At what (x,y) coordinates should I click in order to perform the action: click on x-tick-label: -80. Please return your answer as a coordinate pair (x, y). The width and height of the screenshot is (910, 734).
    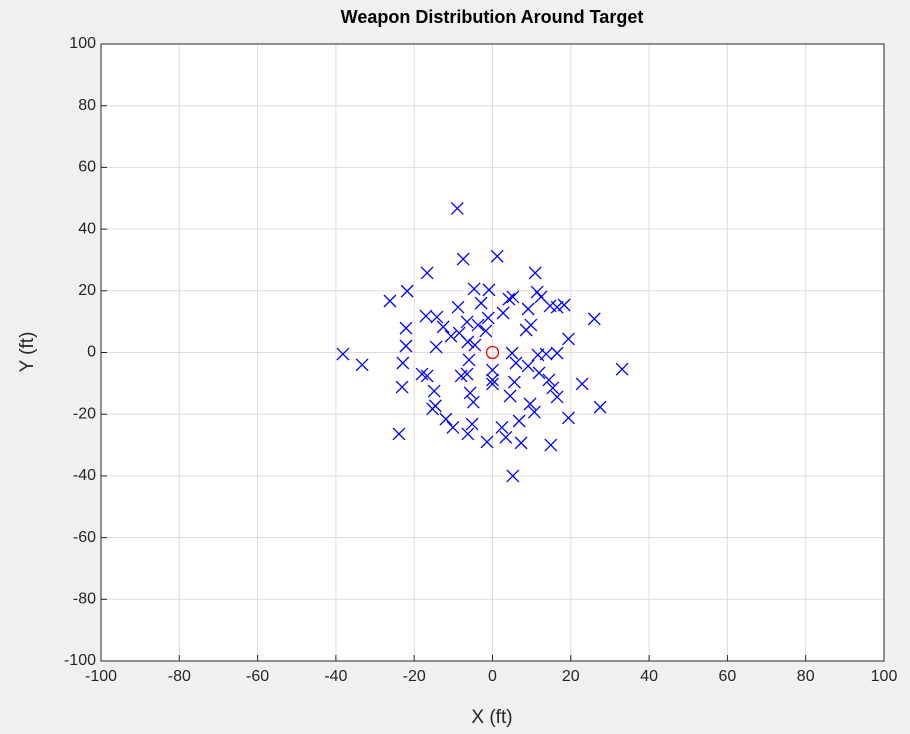
    Looking at the image, I should click on (179, 676).